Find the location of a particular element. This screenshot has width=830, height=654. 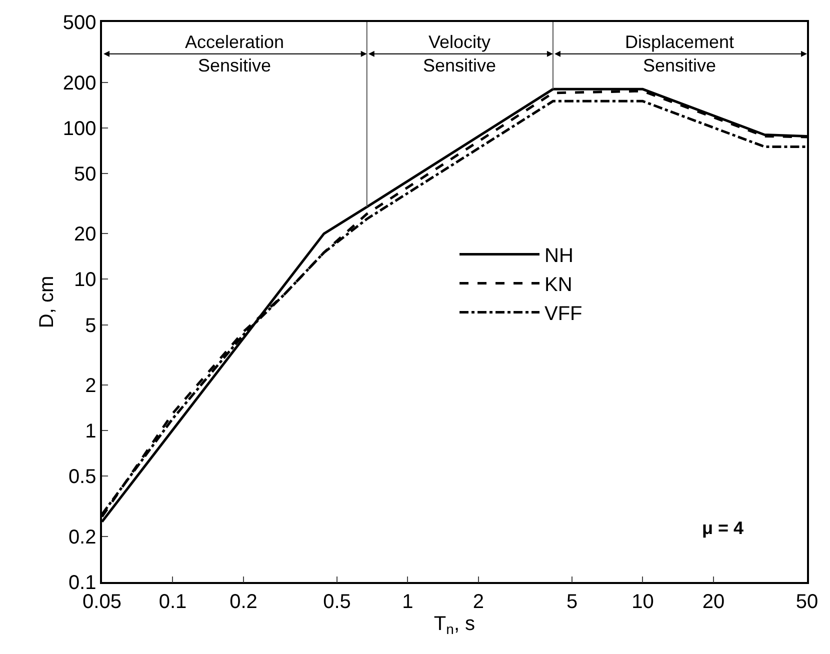

y-tick-label: 0.2 is located at coordinates (82, 537).